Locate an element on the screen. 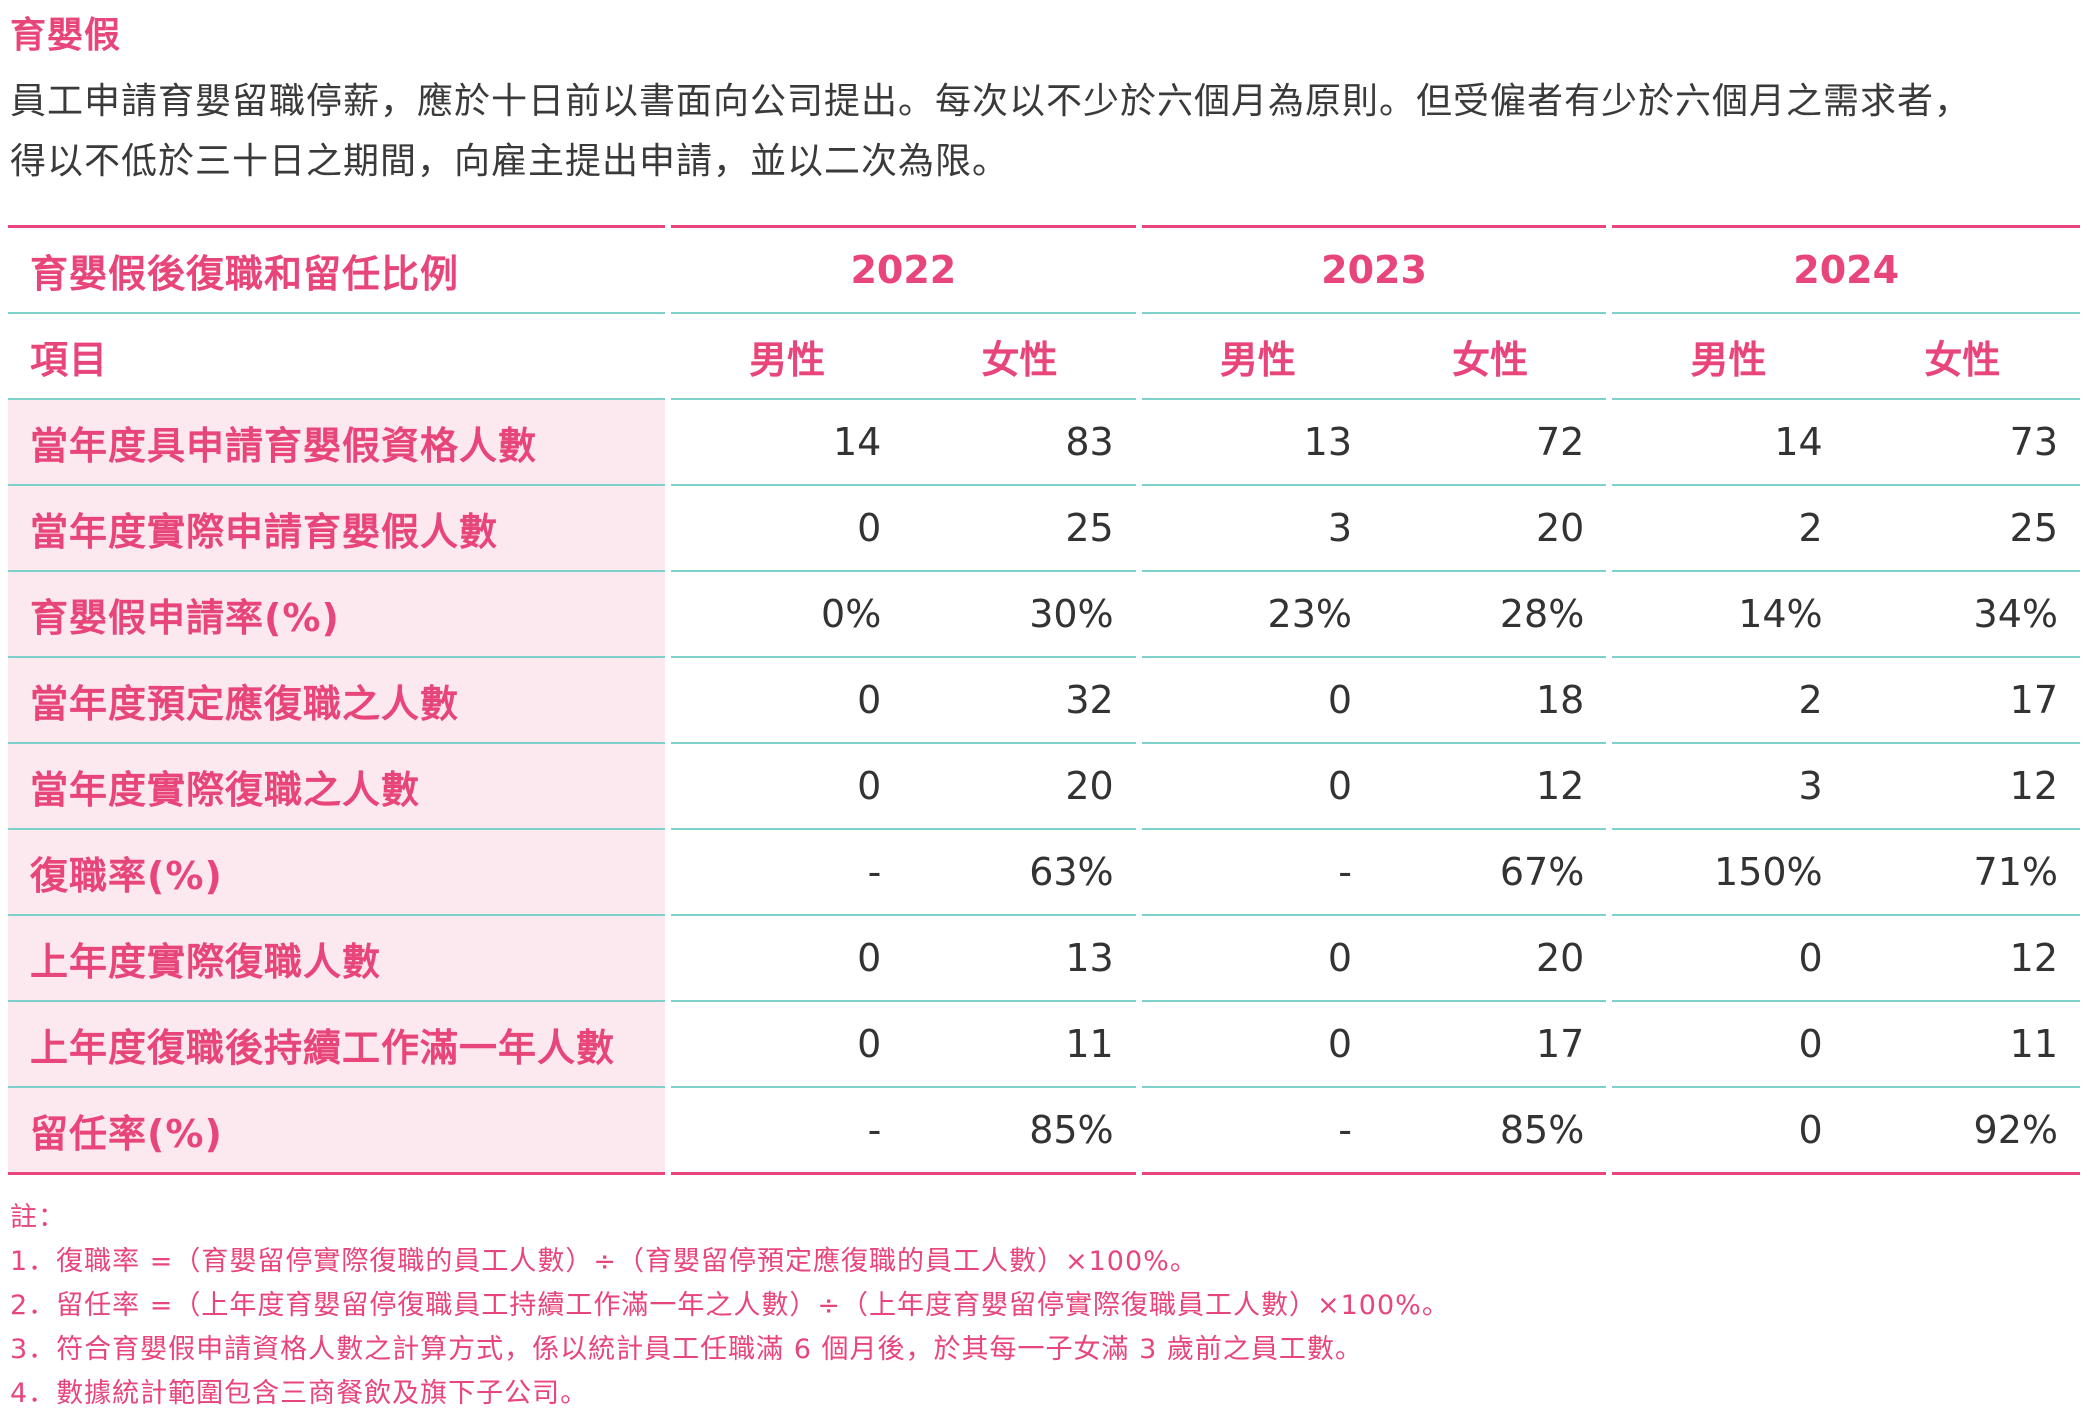 This screenshot has height=1417, width=2088. table-cell: 34% is located at coordinates (1962, 614).